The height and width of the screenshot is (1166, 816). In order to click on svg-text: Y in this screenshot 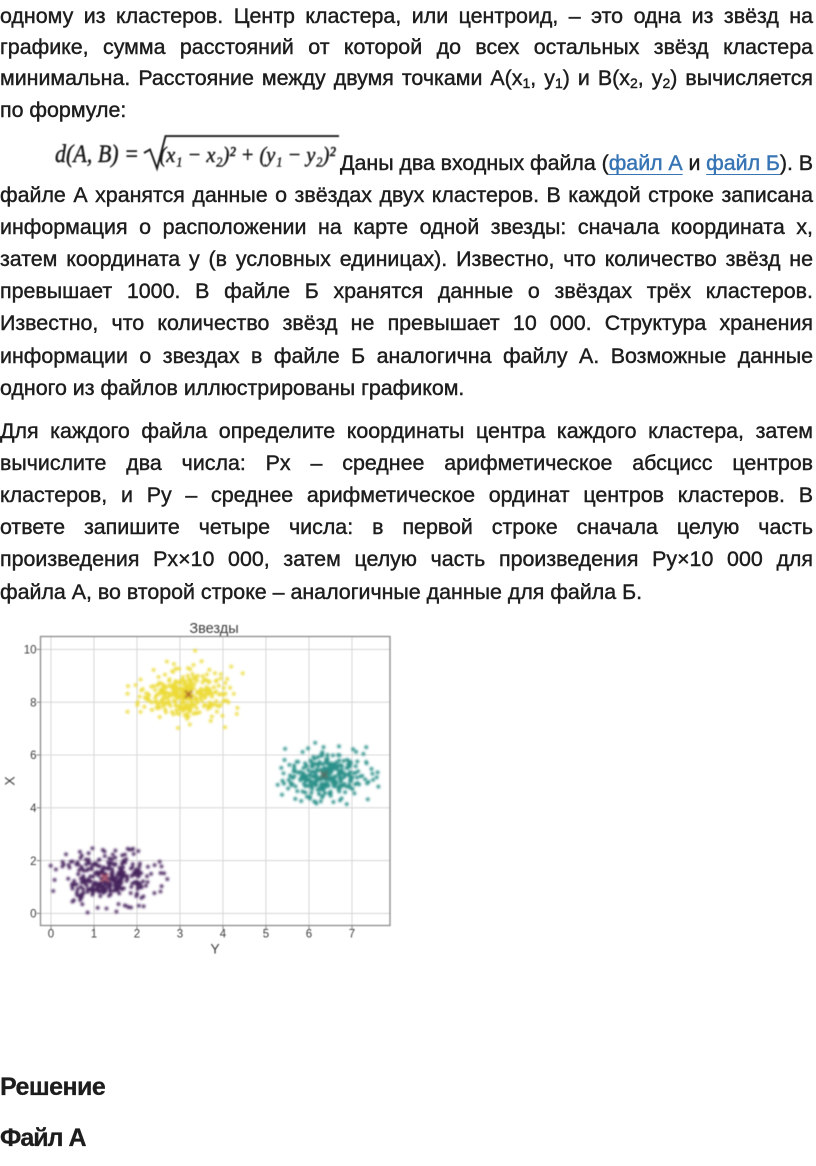, I will do `click(215, 949)`.